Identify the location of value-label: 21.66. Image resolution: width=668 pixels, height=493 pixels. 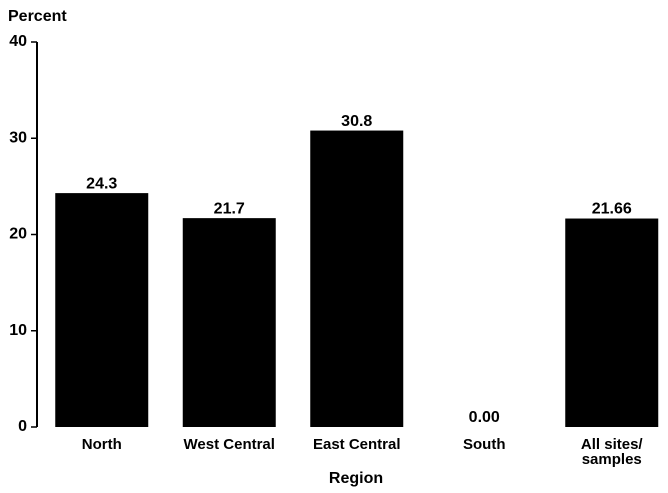
(612, 209).